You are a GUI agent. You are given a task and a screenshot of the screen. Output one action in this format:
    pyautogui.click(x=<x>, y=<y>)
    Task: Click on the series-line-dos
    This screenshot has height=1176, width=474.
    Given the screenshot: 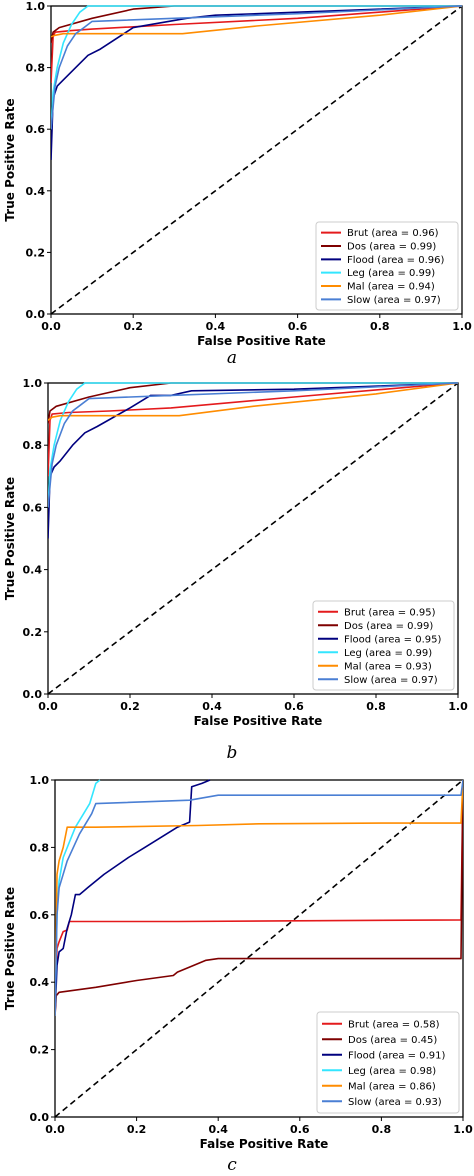 What is the action you would take?
    pyautogui.click(x=256, y=24)
    